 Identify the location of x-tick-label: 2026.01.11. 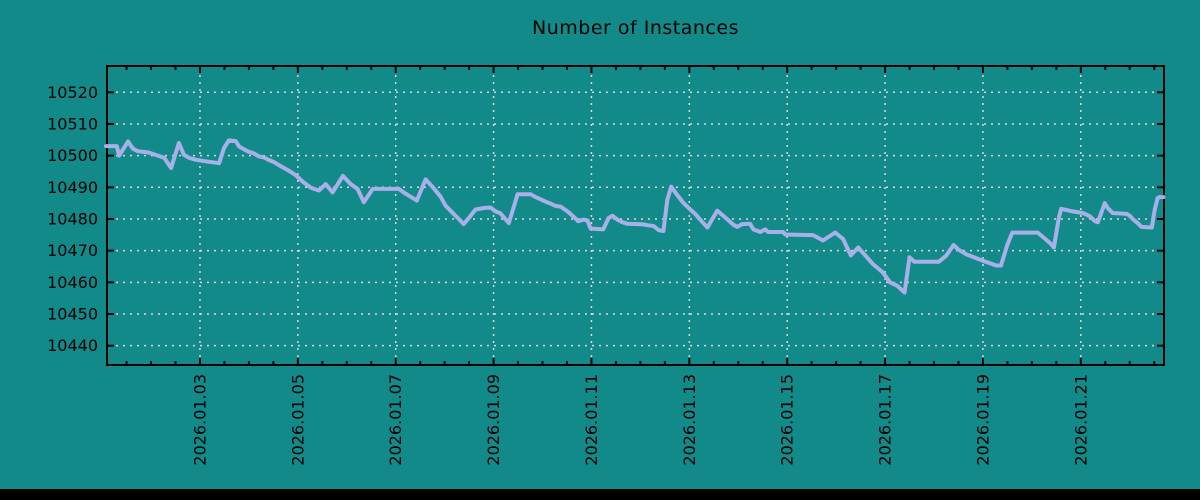
(591, 420).